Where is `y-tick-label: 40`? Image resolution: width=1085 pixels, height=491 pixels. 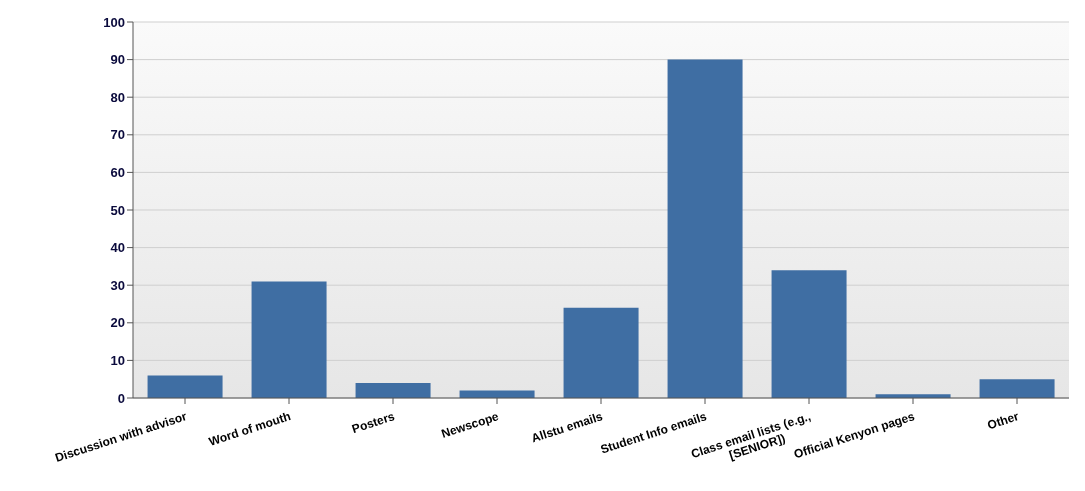
y-tick-label: 40 is located at coordinates (117, 248).